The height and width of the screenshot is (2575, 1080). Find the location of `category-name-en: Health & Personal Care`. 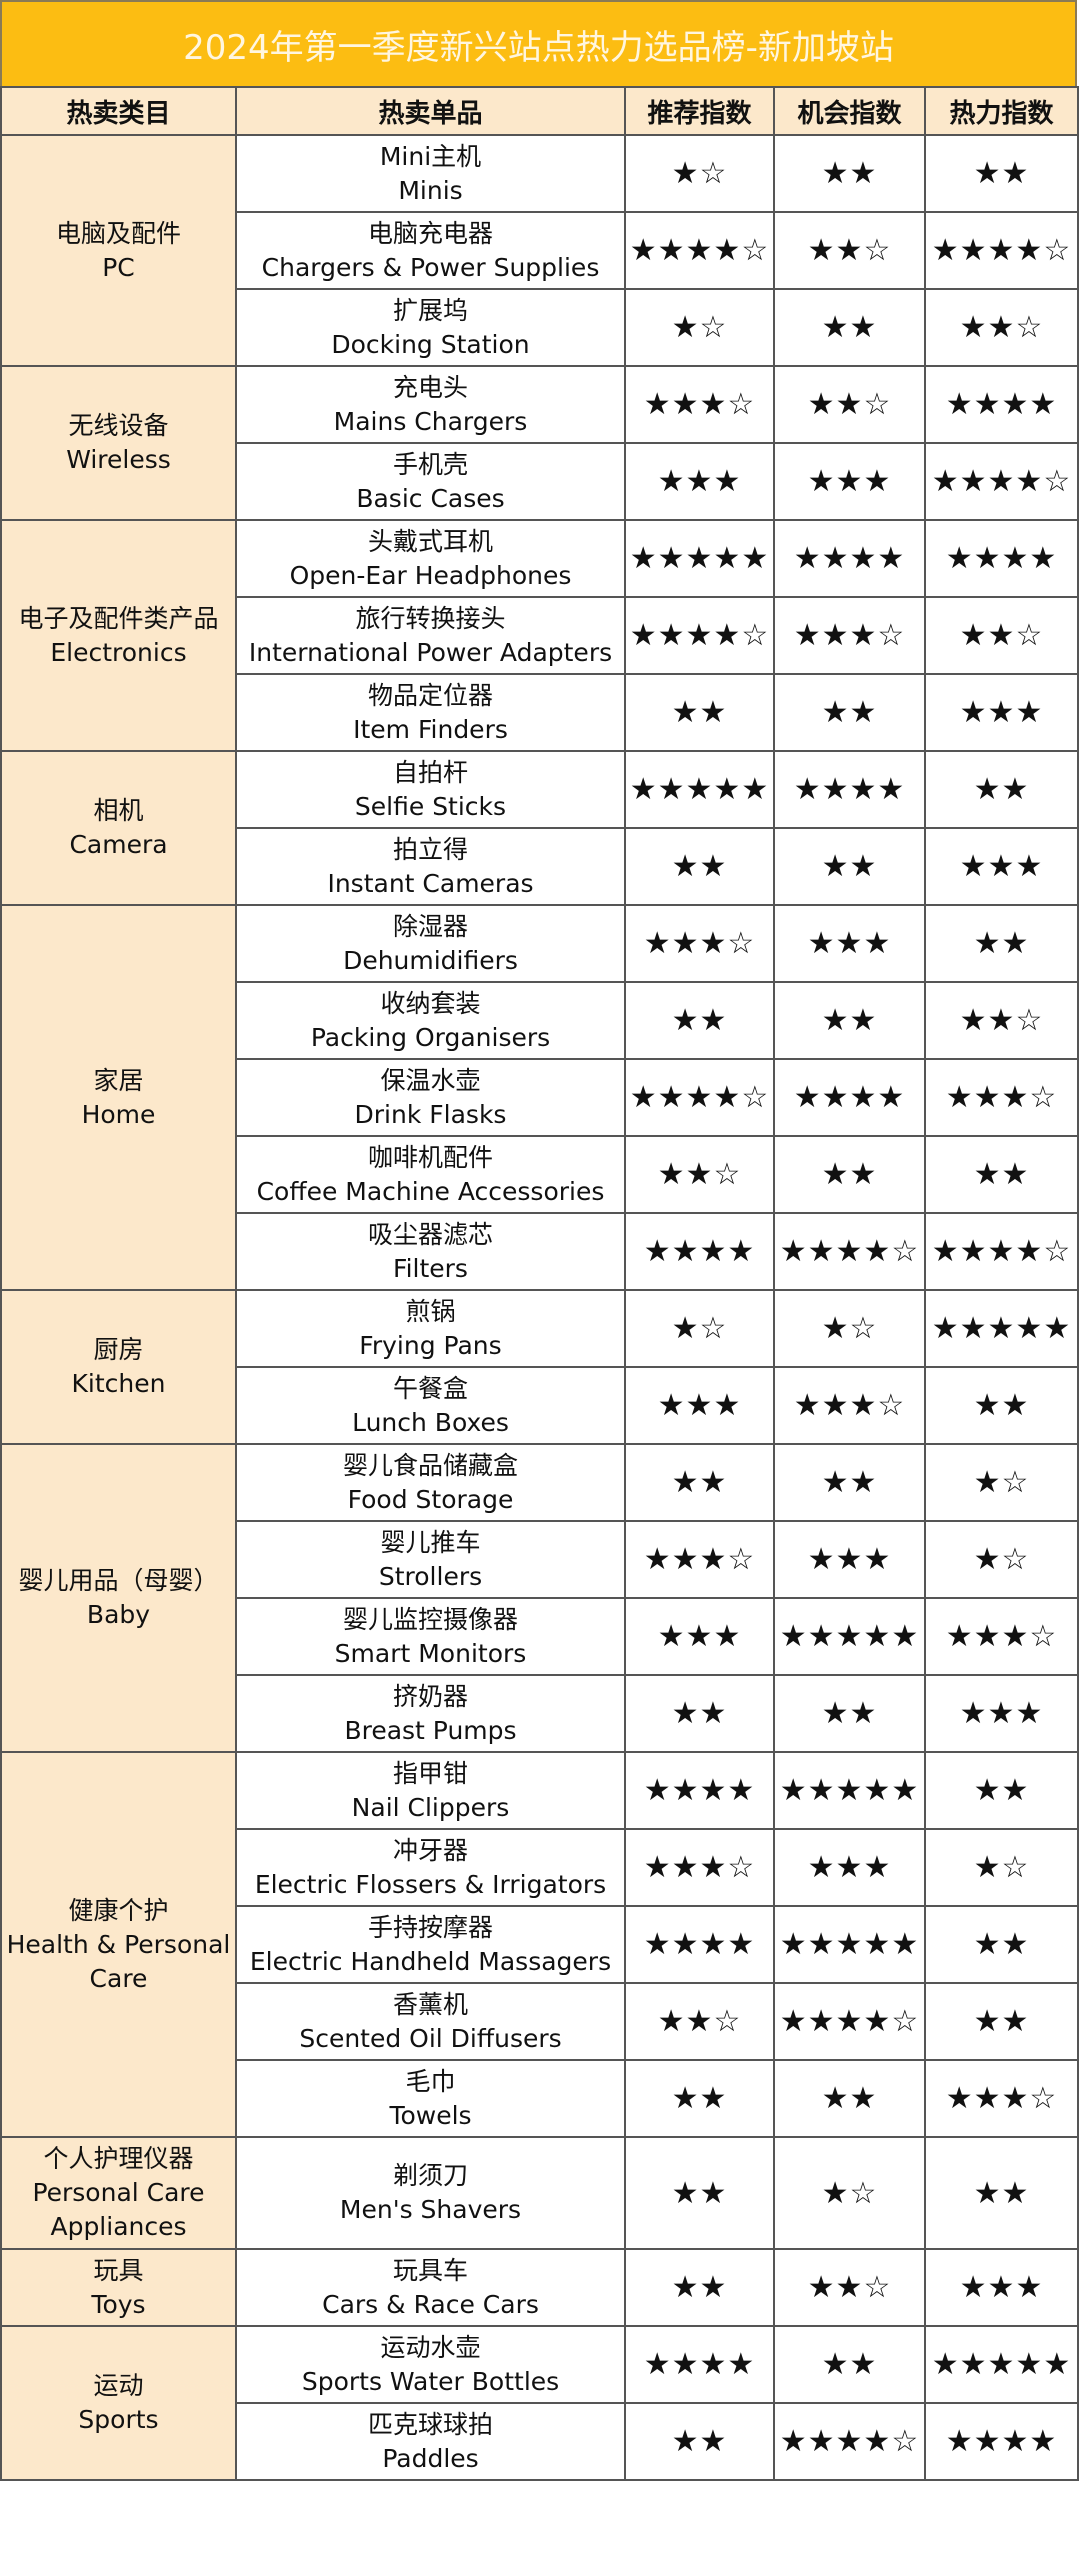

category-name-en: Health & Personal Care is located at coordinates (118, 1961).